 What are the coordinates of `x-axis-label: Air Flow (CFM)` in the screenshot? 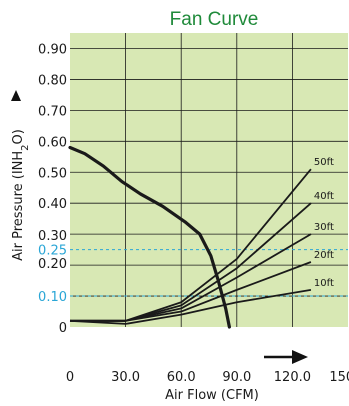 It's located at (212, 395).